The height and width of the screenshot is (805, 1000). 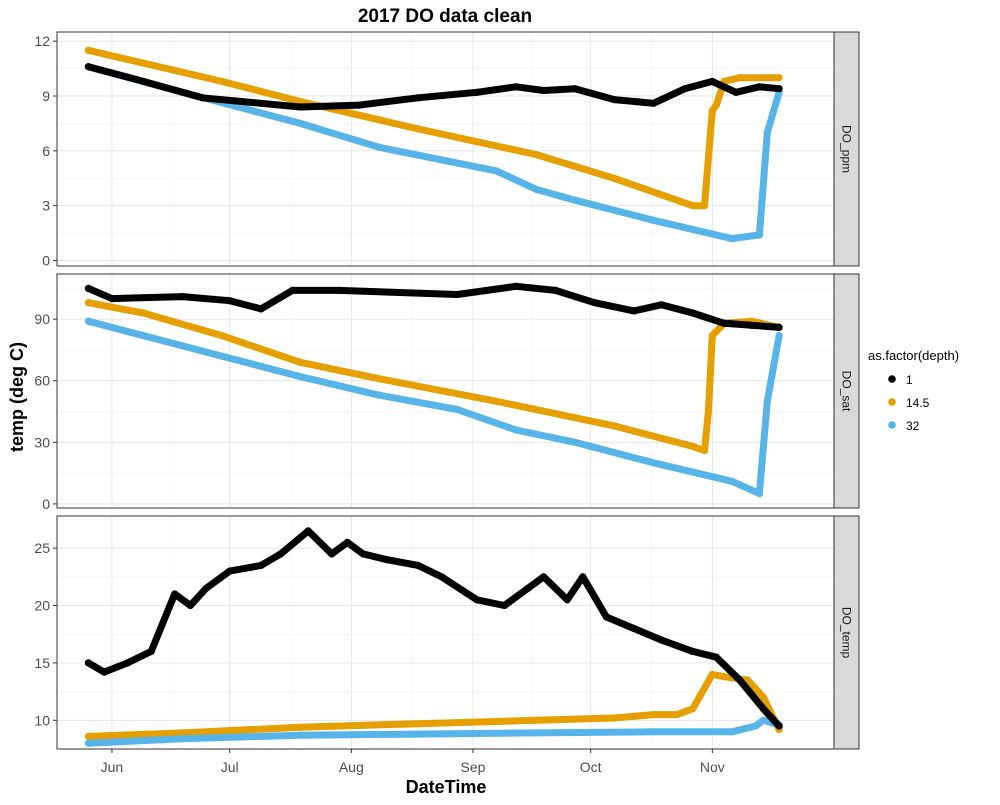 I want to click on x-tick-label: Aug, so click(x=351, y=767).